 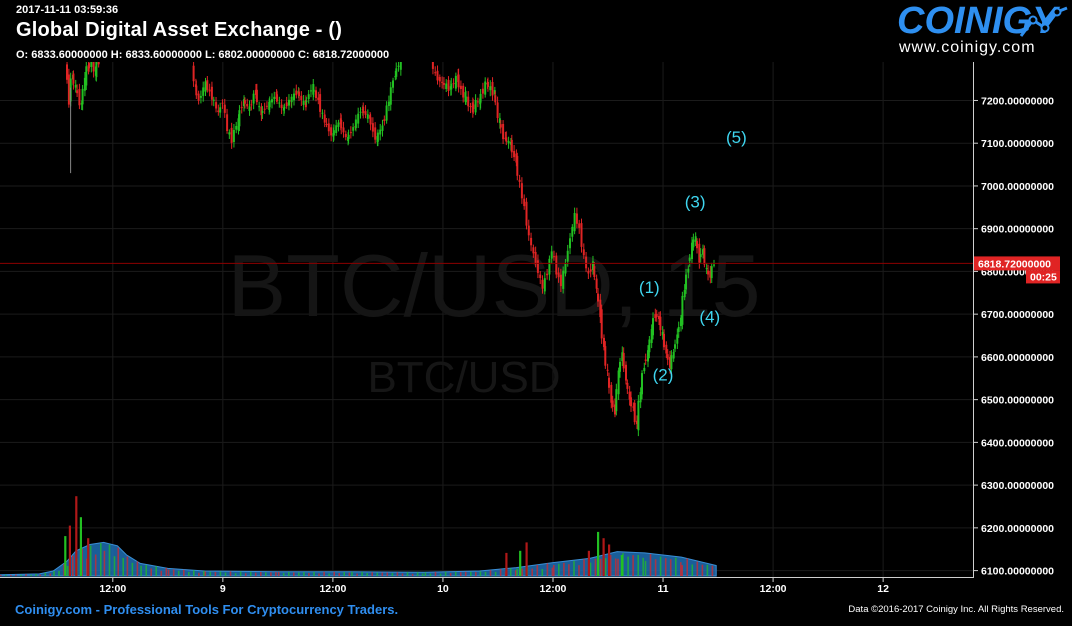 What do you see at coordinates (1014, 264) in the screenshot?
I see `last-price-label: 6818.72000000` at bounding box center [1014, 264].